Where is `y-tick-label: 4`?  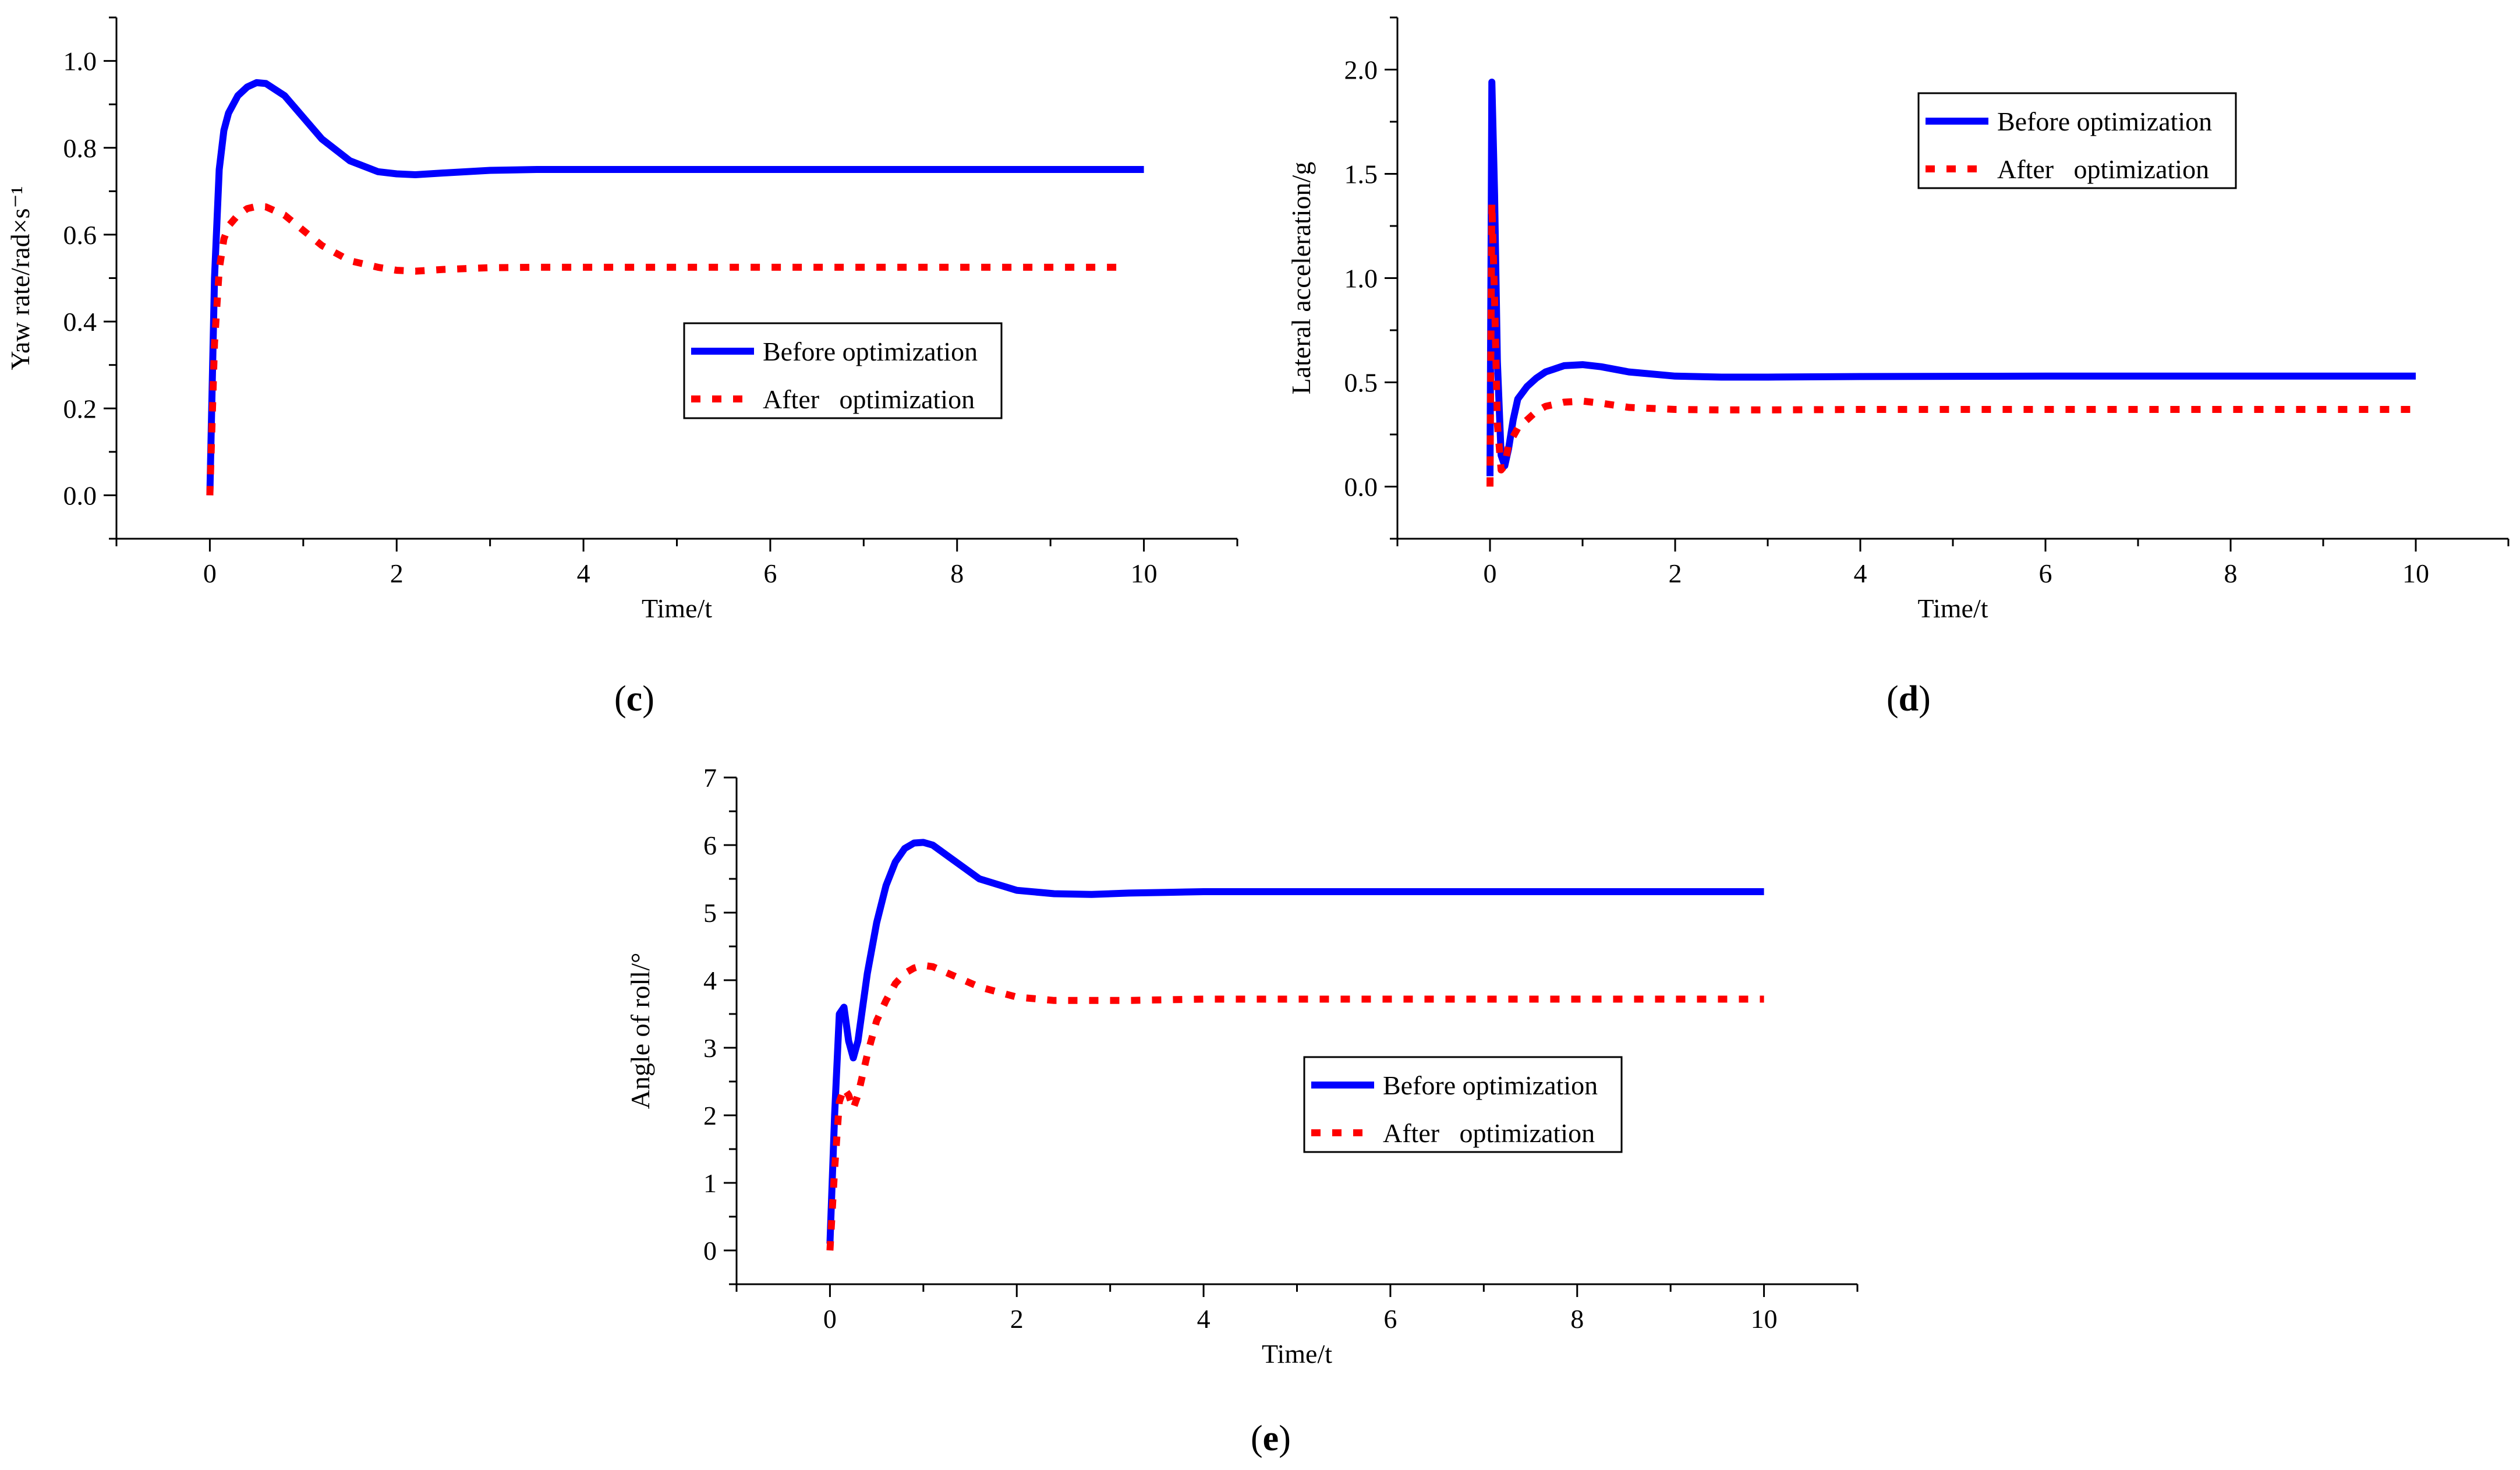 y-tick-label: 4 is located at coordinates (710, 981).